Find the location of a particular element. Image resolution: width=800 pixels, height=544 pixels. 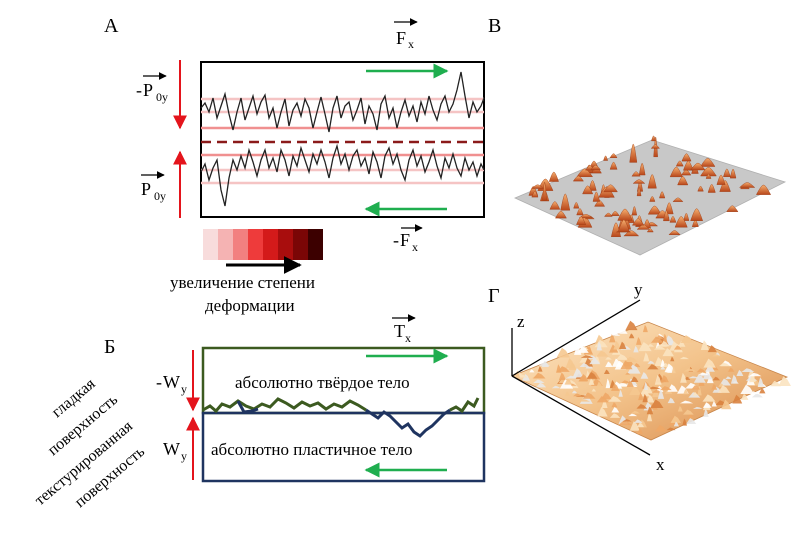

interface-green is located at coordinates (284, 405).